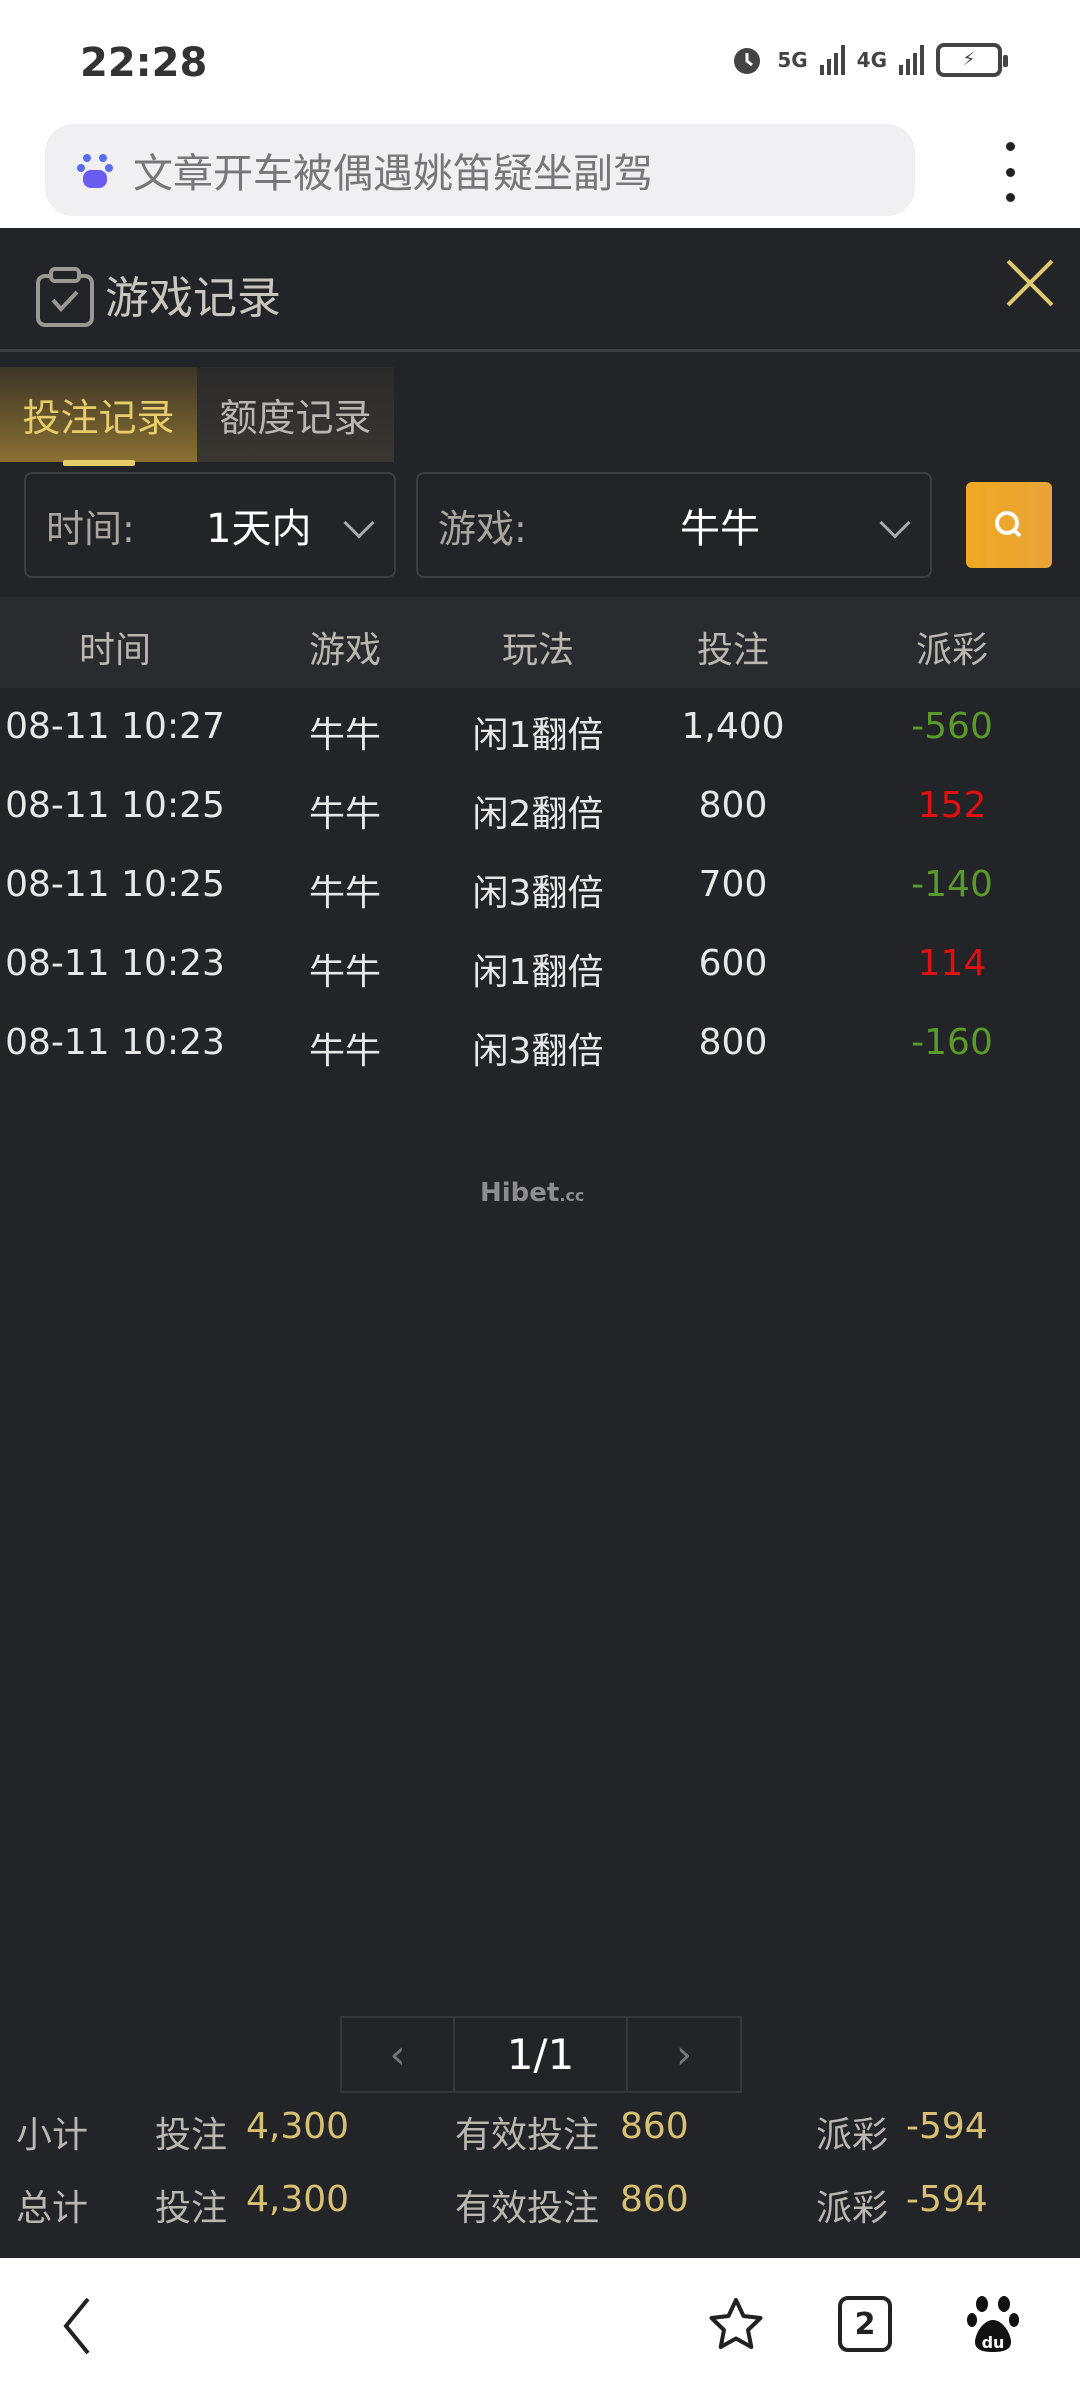 This screenshot has width=1080, height=2388. I want to click on page-indicator: 1/1, so click(541, 2054).